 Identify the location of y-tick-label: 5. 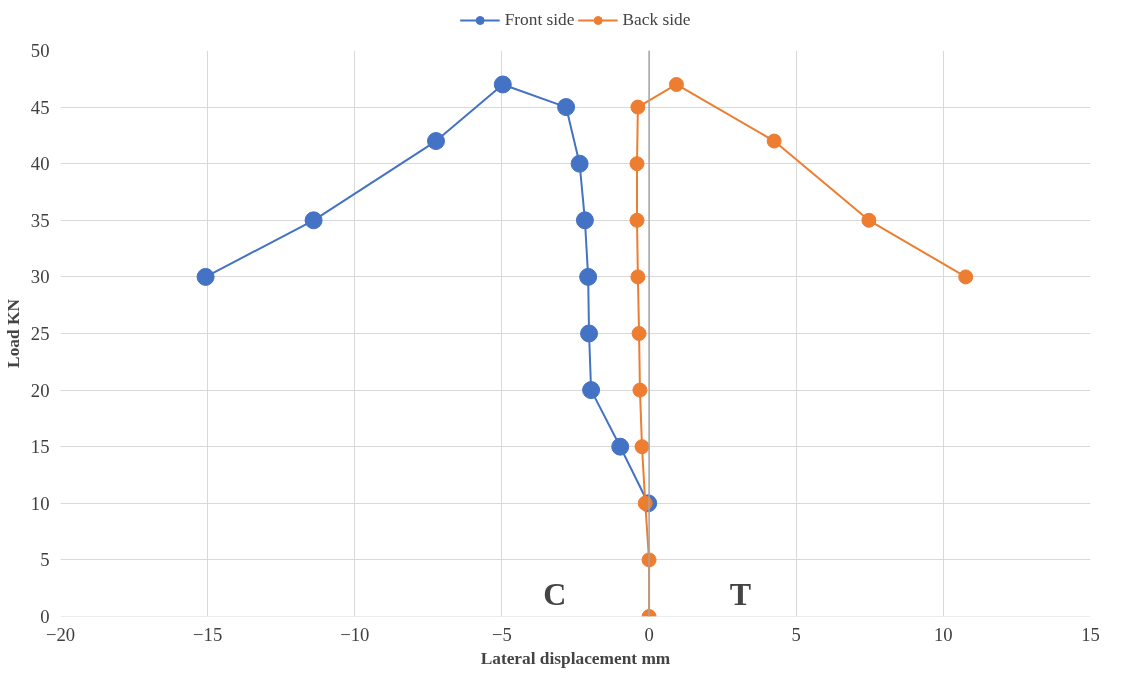
(45, 560).